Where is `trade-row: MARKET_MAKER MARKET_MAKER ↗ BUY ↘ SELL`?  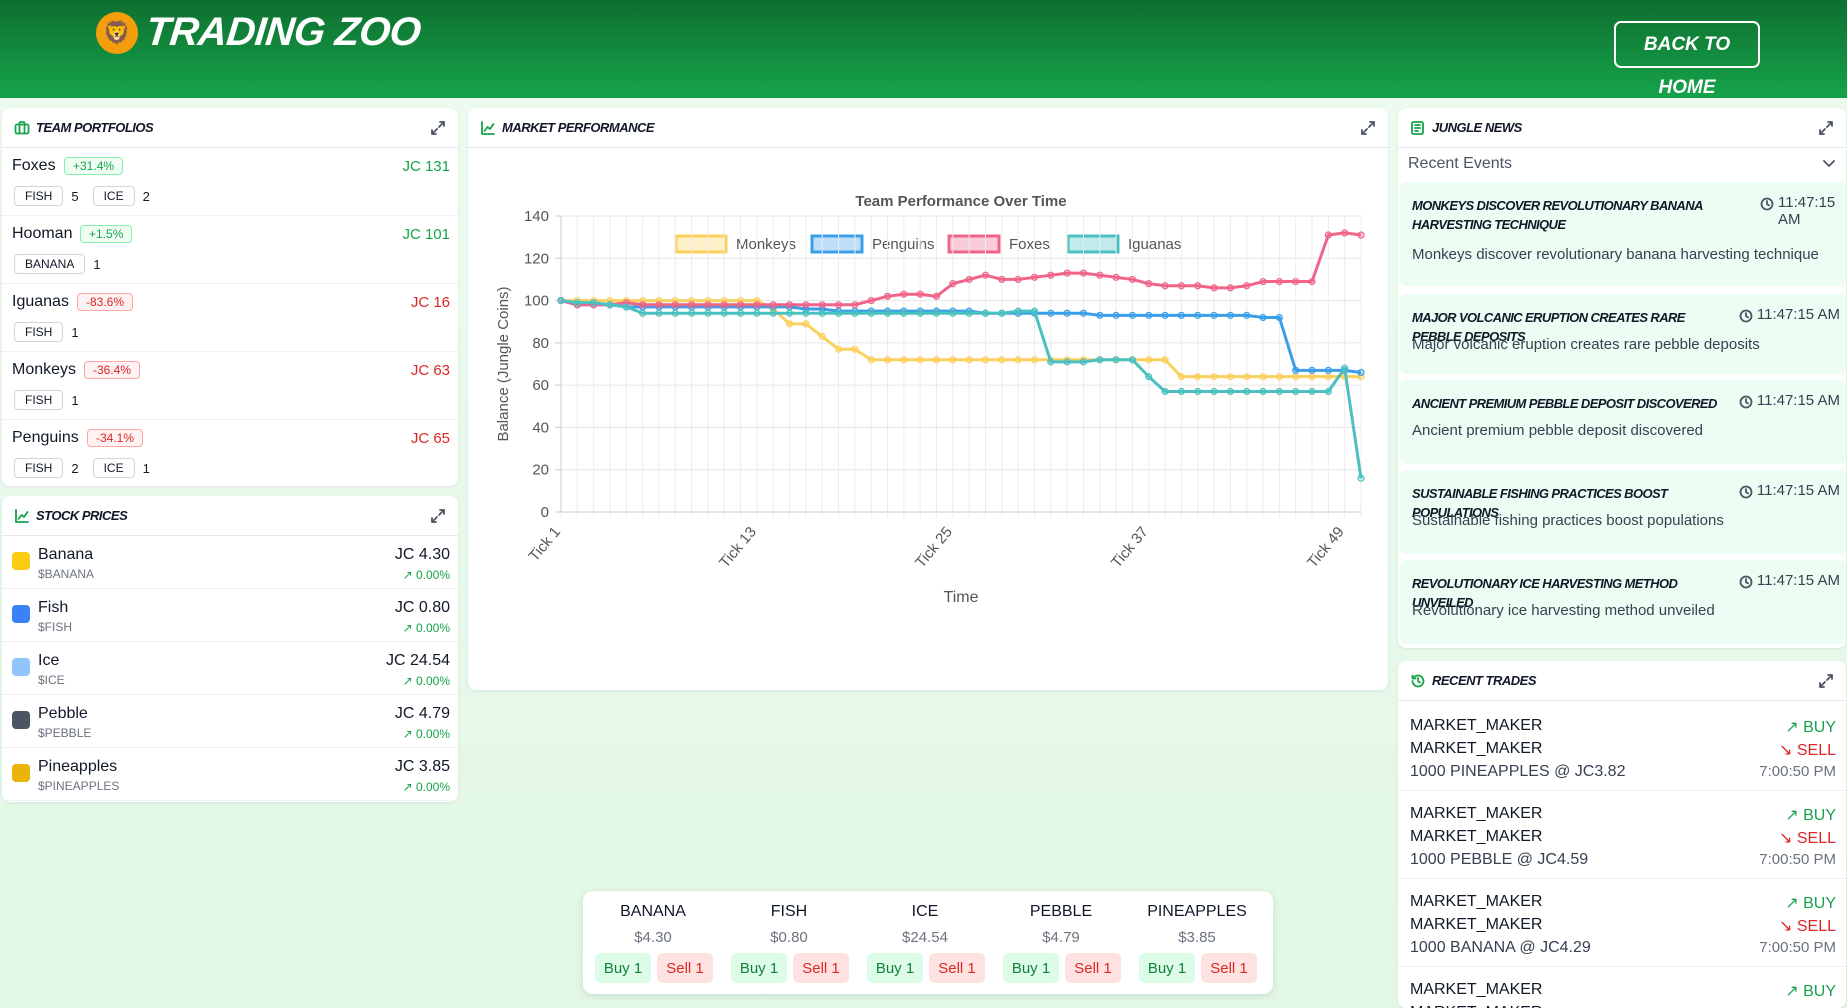
trade-row: MARKET_MAKER MARKET_MAKER ↗ BUY ↘ SELL is located at coordinates (1622, 988).